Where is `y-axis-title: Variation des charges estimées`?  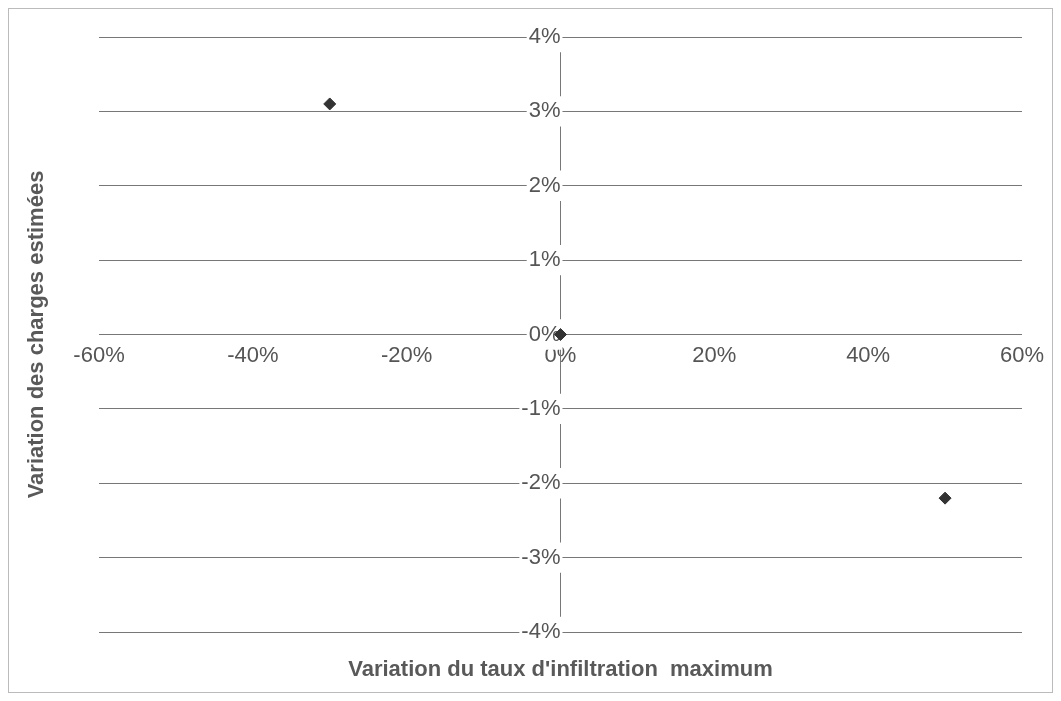 y-axis-title: Variation des charges estimées is located at coordinates (36, 334).